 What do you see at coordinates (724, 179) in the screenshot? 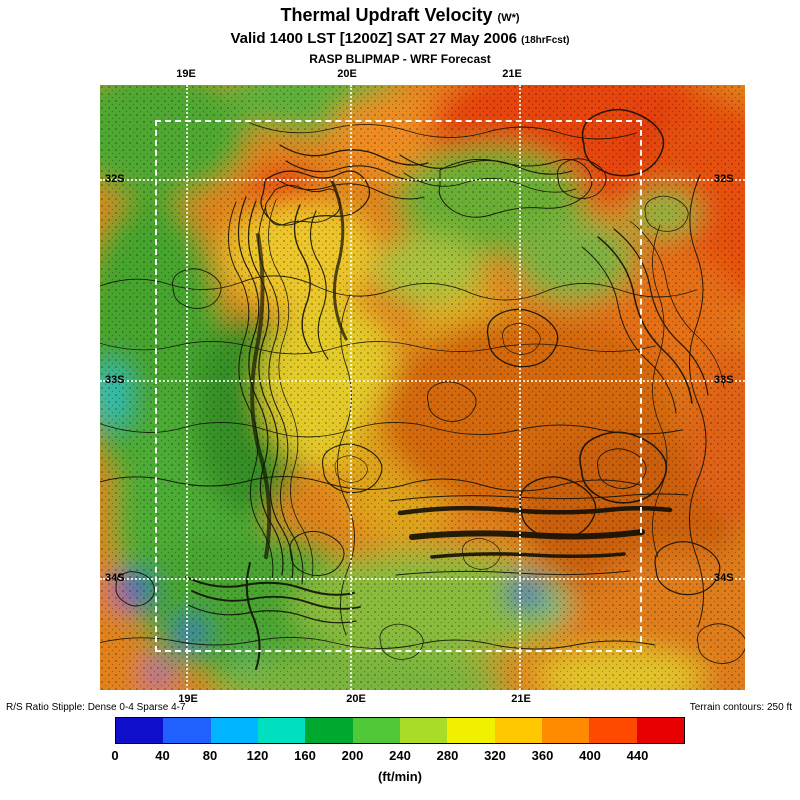
I see `y-tick-right-32S: 32S` at bounding box center [724, 179].